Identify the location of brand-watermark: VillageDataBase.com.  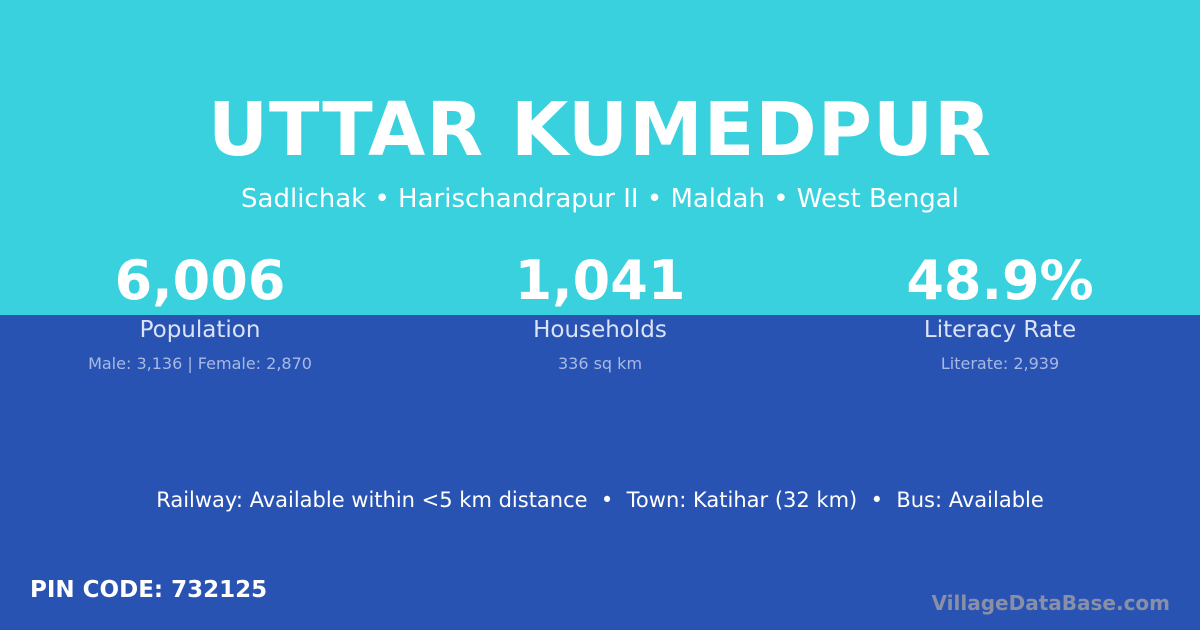
(1050, 603).